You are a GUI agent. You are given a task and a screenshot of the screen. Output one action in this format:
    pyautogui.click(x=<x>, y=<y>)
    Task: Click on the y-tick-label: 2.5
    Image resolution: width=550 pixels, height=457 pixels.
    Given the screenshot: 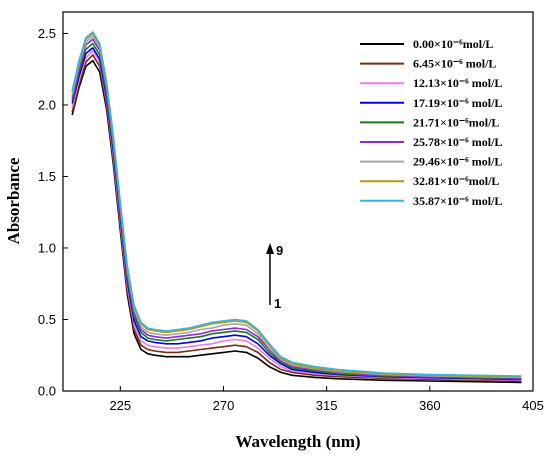 What is the action you would take?
    pyautogui.click(x=47, y=33)
    